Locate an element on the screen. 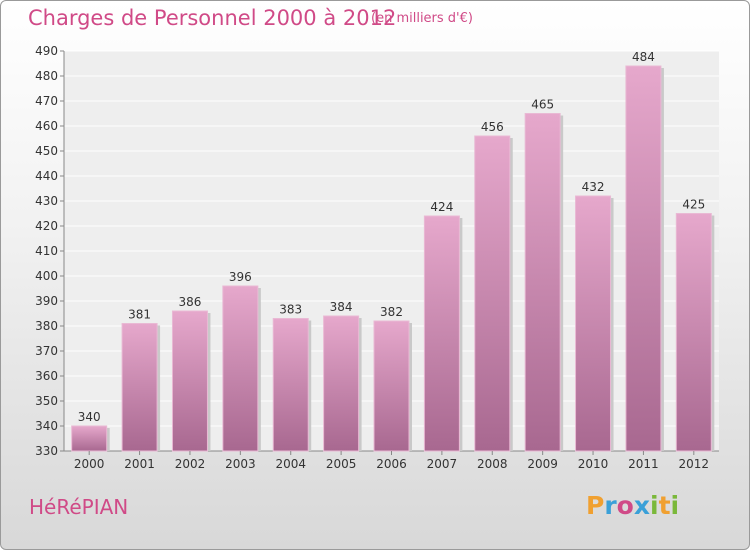 This screenshot has width=750, height=550. data-label: 424 is located at coordinates (441, 207).